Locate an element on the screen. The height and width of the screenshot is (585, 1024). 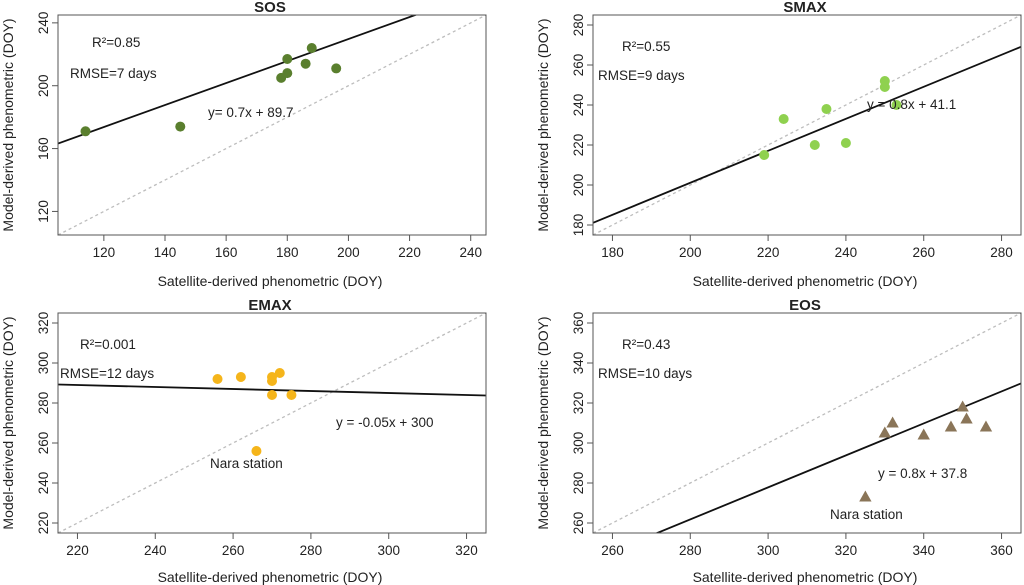
panel-title: SOS is located at coordinates (270, 8).